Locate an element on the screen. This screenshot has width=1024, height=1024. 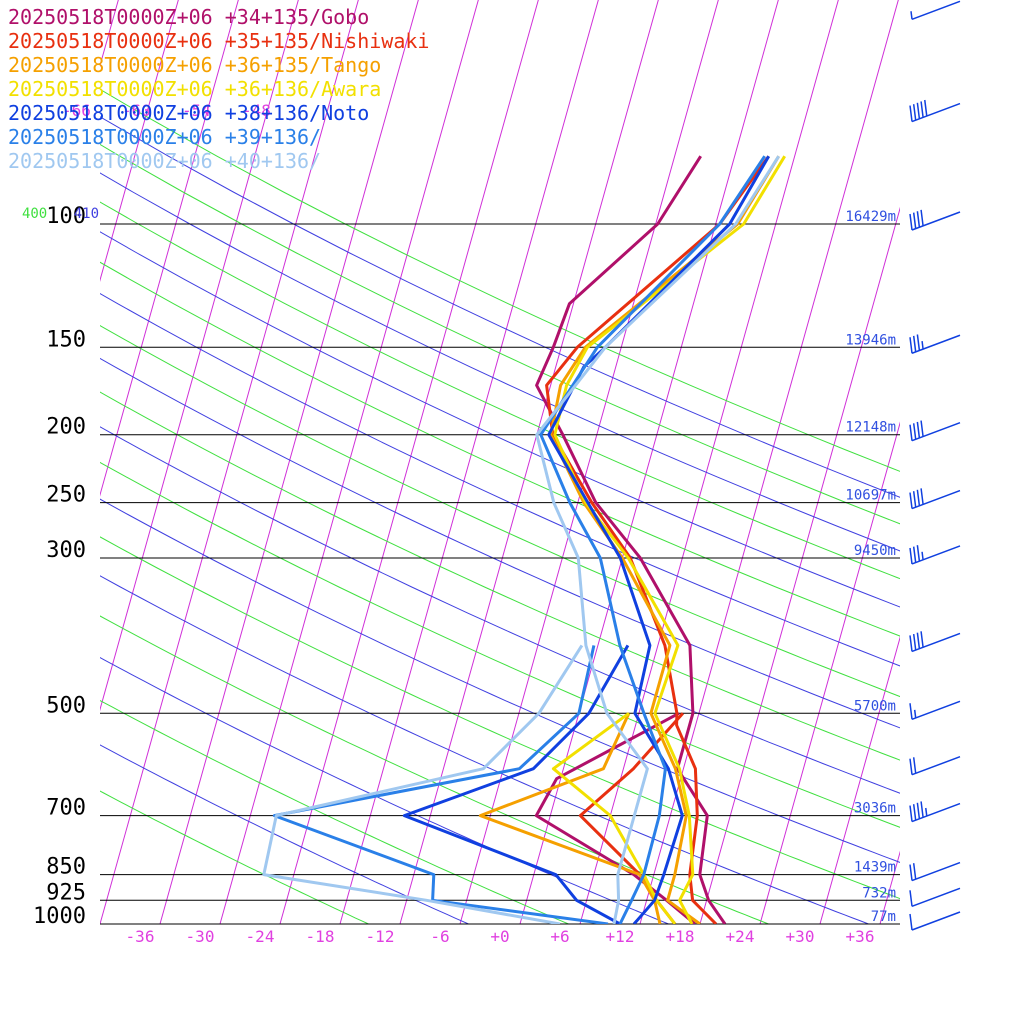
legend-entry: 20250518T0000Z+06 +36+135/Tango is located at coordinates (194, 65).